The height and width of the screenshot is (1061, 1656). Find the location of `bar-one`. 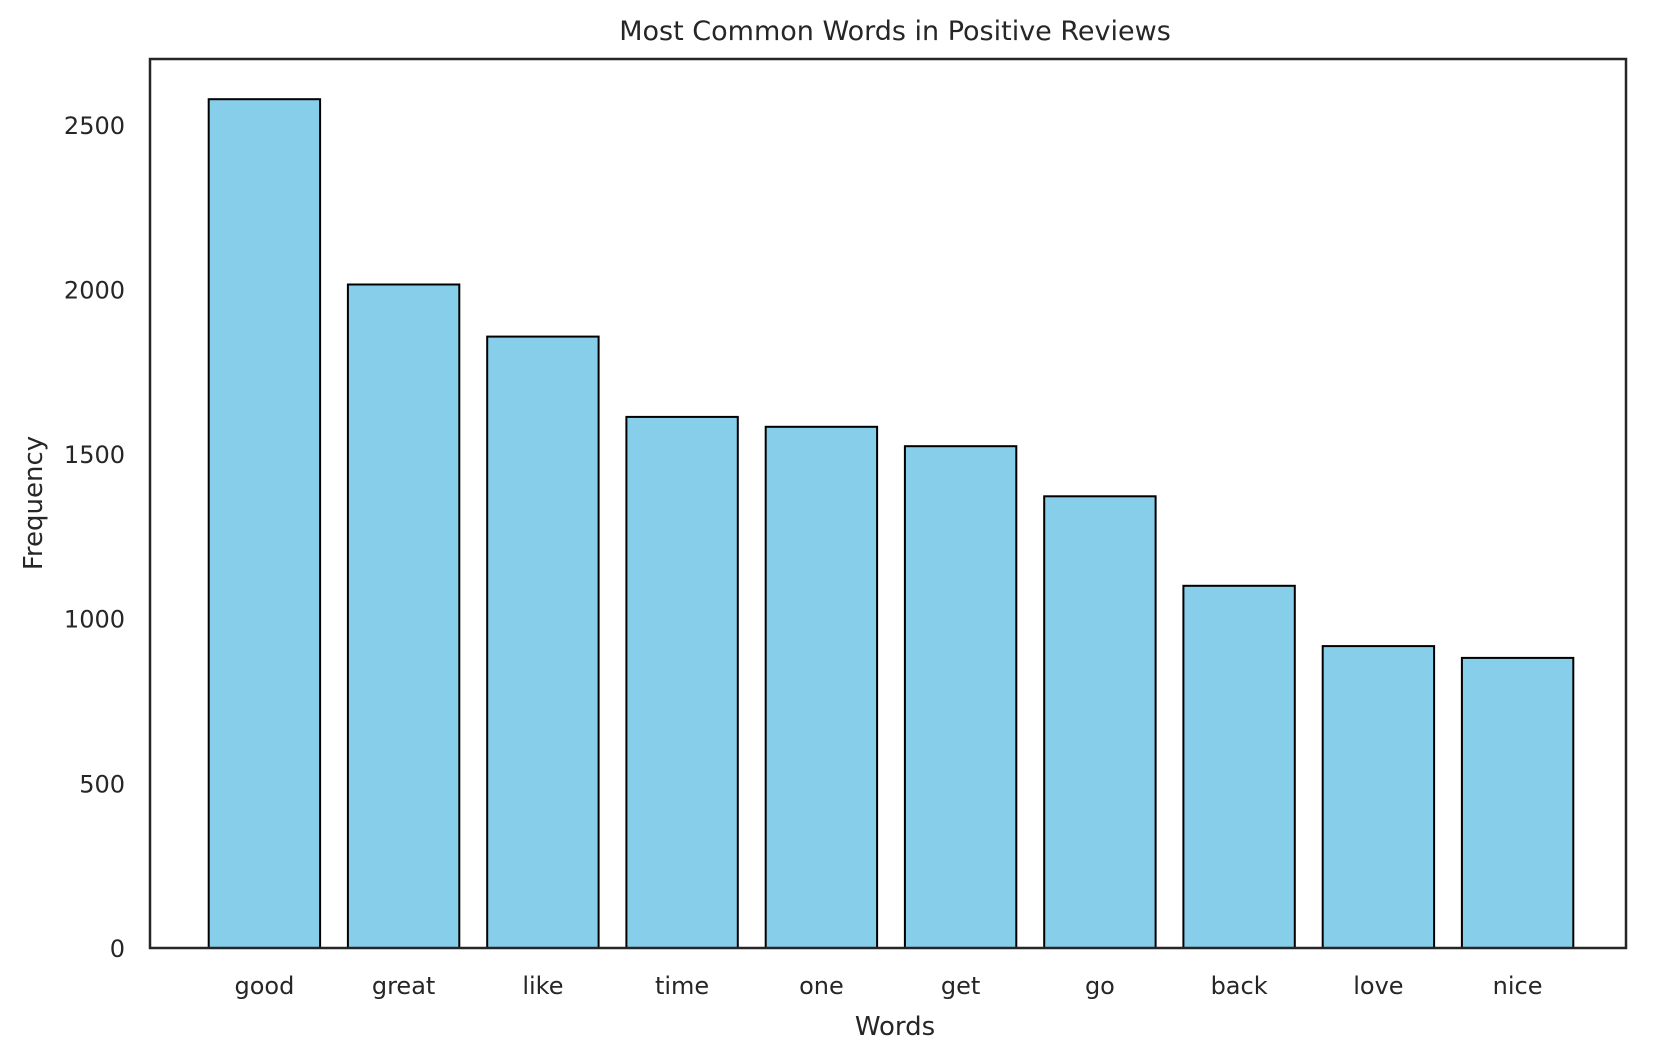

bar-one is located at coordinates (821, 687).